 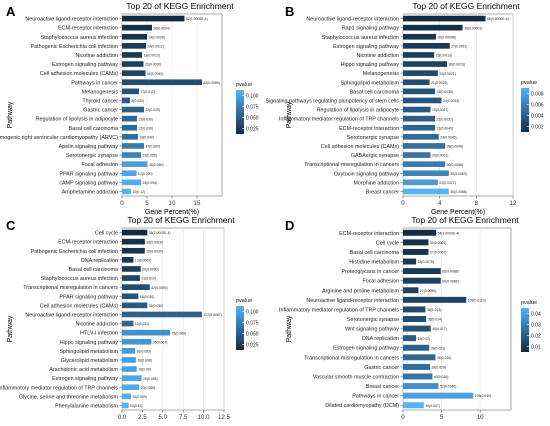 I want to click on x-tick-label: 8, so click(x=477, y=203).